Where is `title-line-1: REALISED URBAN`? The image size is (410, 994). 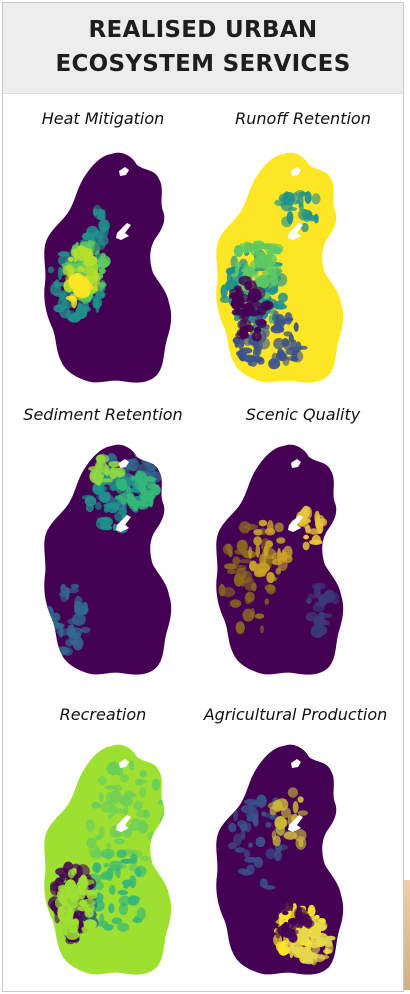
title-line-1: REALISED URBAN is located at coordinates (203, 30).